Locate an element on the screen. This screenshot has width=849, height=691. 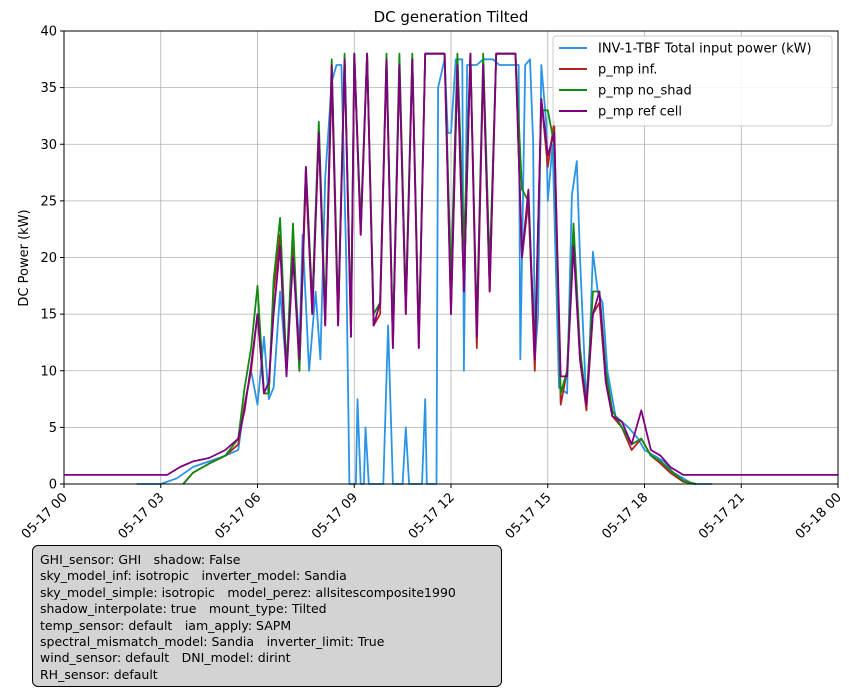
legend-label: p_mp inf. is located at coordinates (627, 70).